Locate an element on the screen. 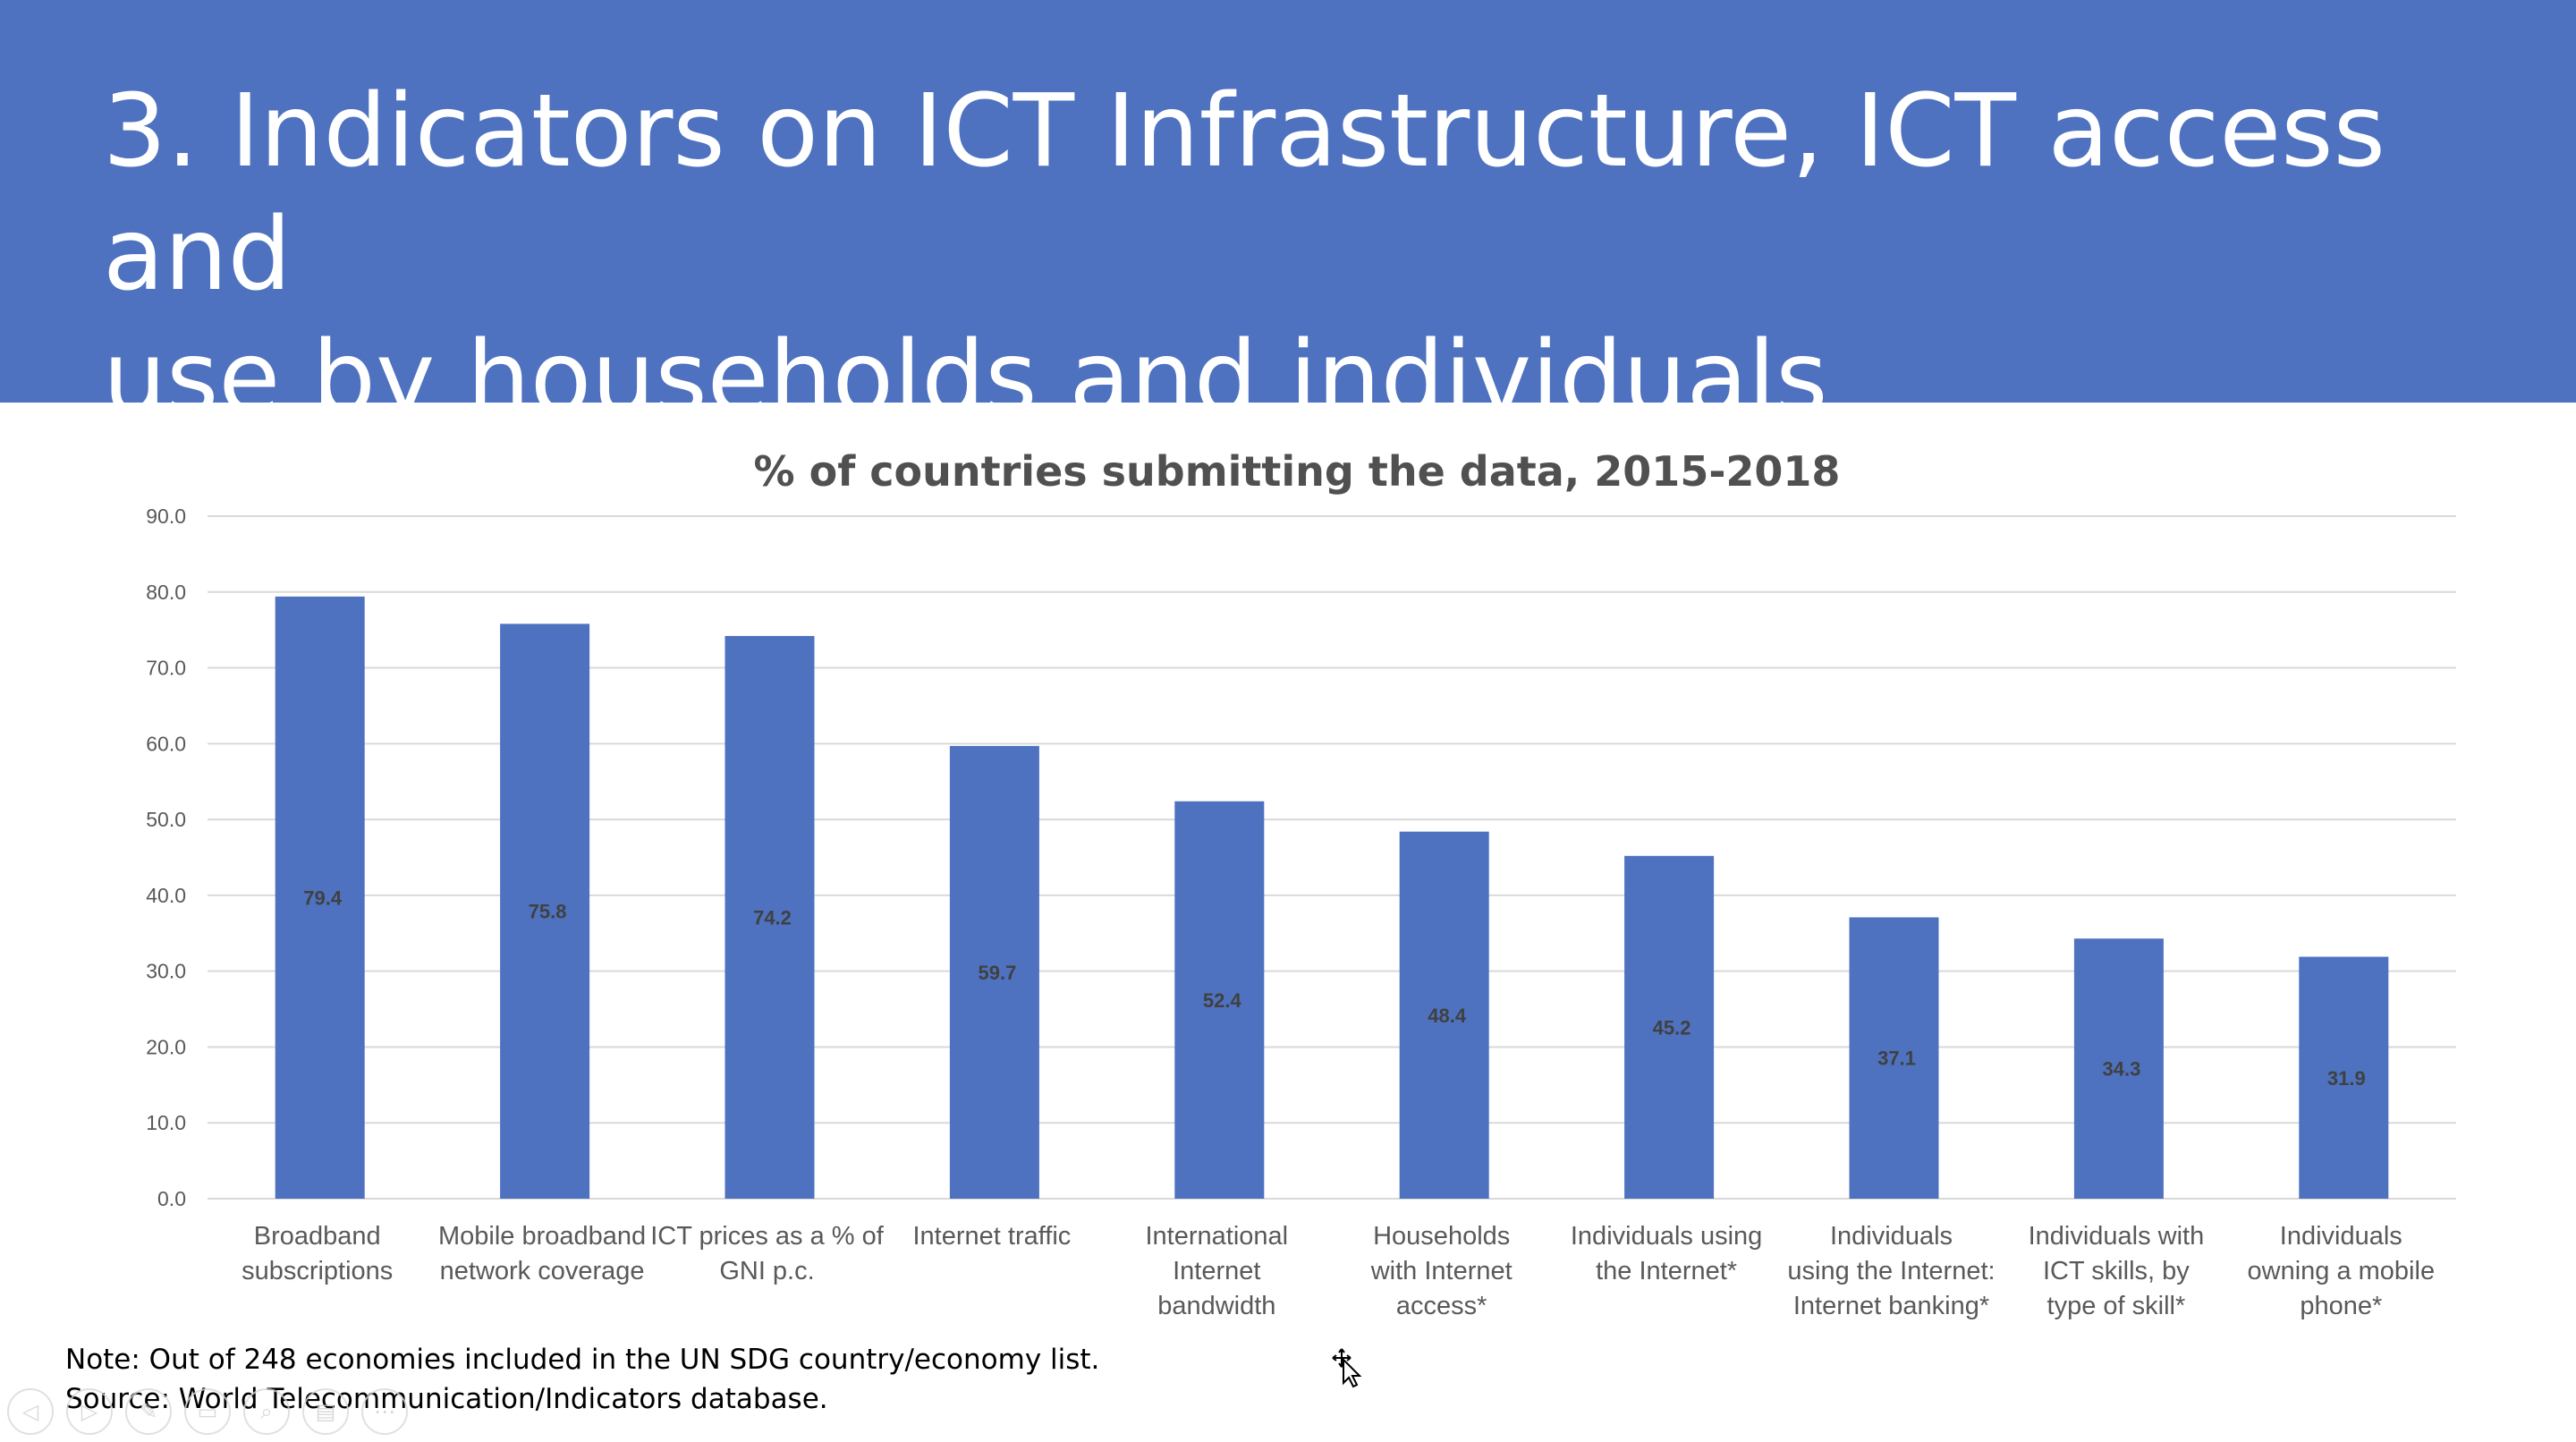 This screenshot has width=2576, height=1442. bar-value-label: 31.9 is located at coordinates (2346, 1078).